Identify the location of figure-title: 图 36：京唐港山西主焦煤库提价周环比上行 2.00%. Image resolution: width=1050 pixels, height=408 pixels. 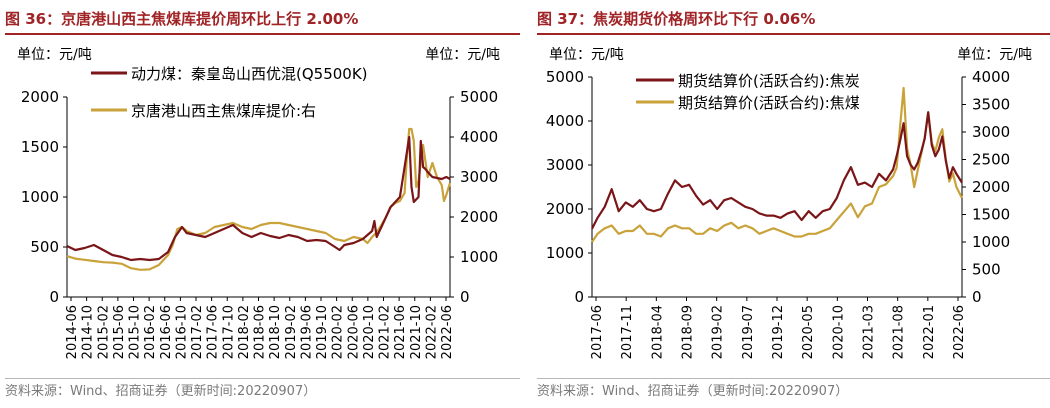
(182, 19).